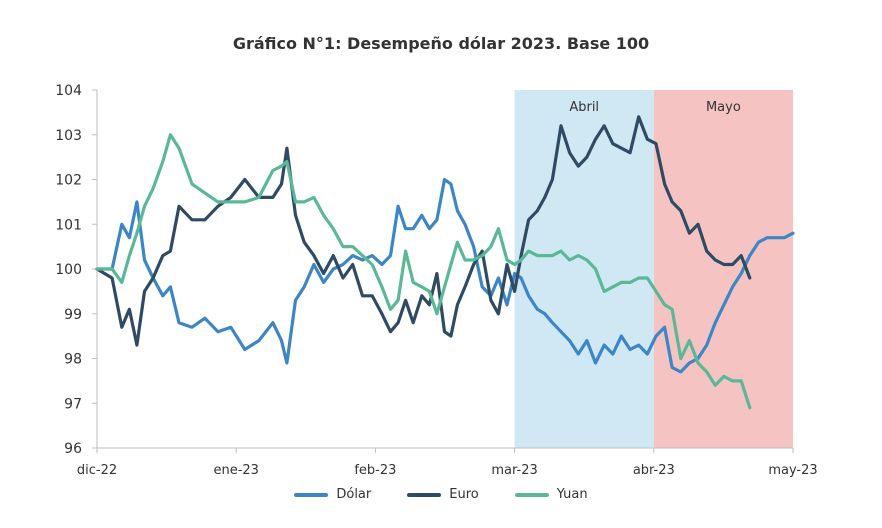 The height and width of the screenshot is (528, 882). I want to click on legend-swatch-euro, so click(424, 494).